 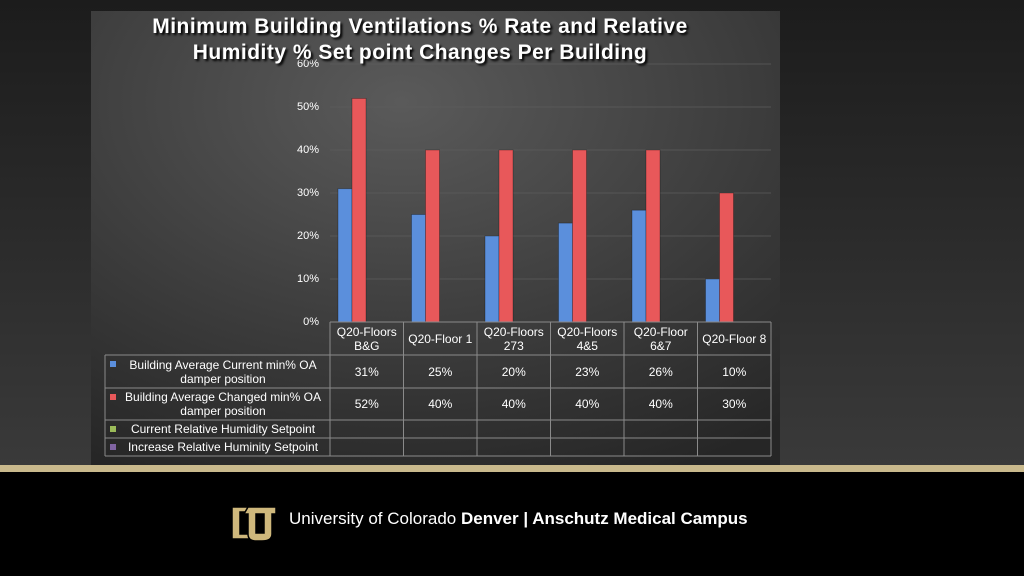 I want to click on data-value-text: 20%, so click(x=513, y=371).